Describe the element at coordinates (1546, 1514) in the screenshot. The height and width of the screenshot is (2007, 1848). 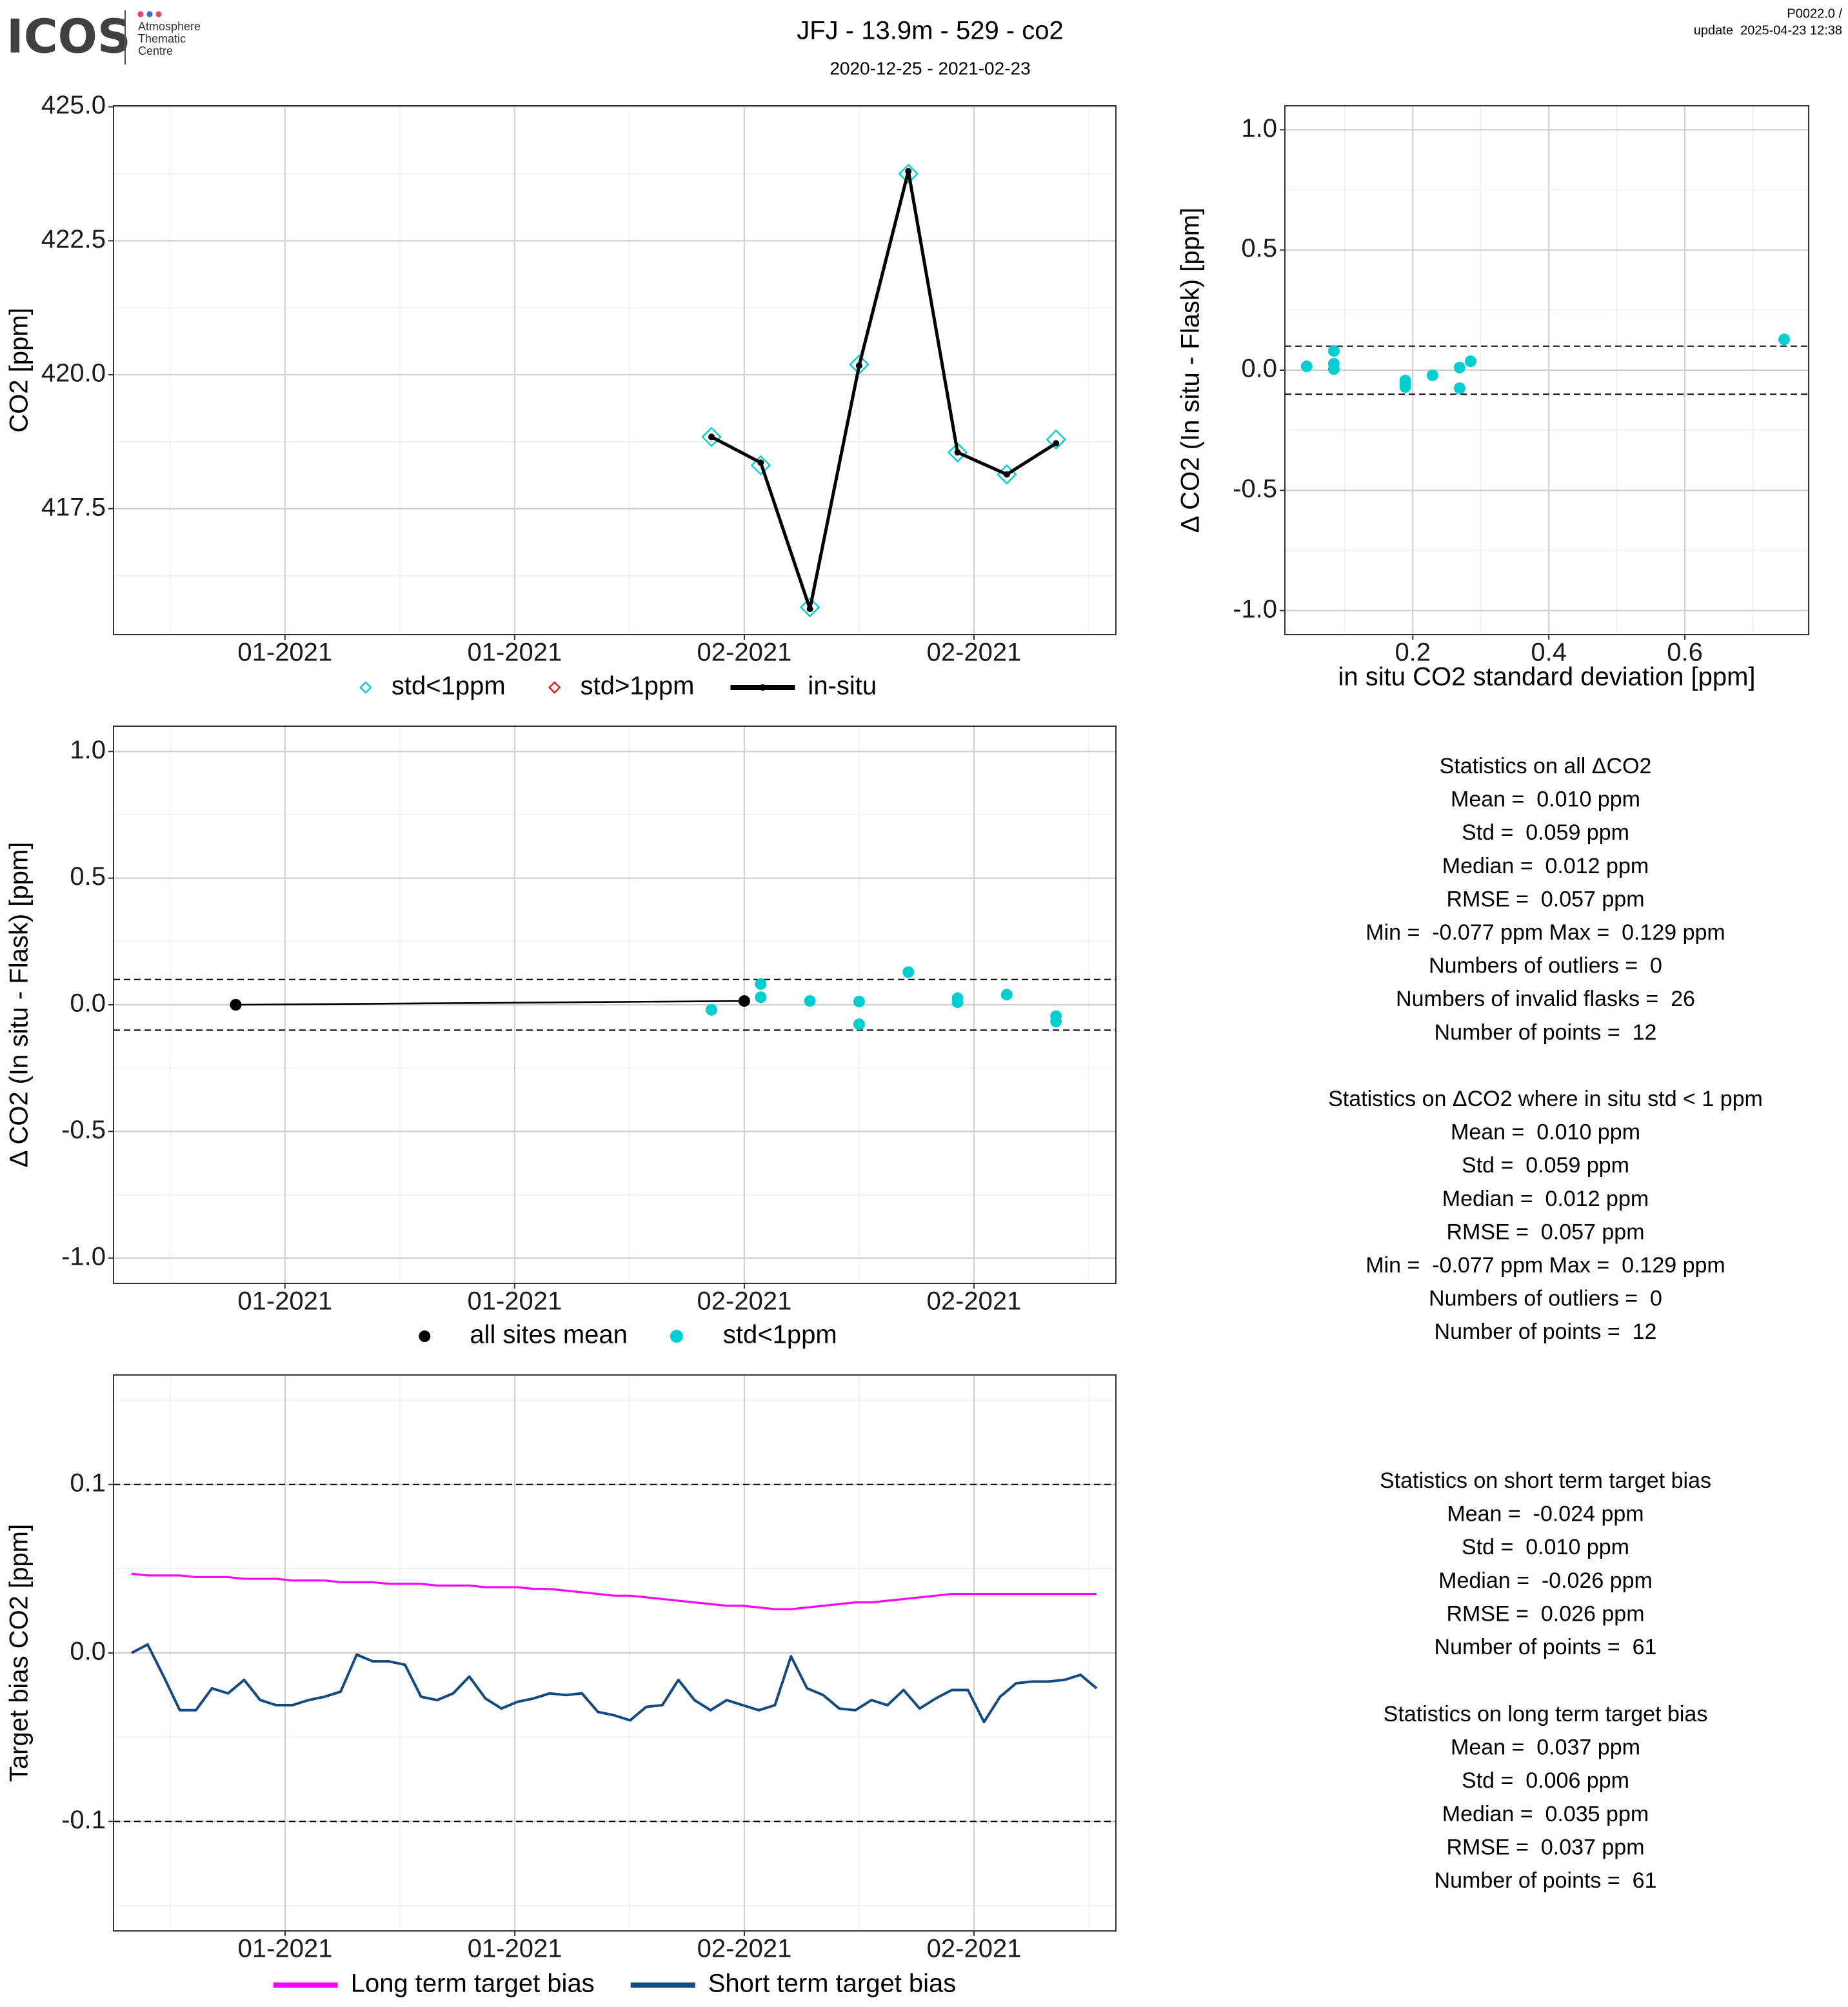
I see `stats-line: Mean = -0.024 ppm` at that location.